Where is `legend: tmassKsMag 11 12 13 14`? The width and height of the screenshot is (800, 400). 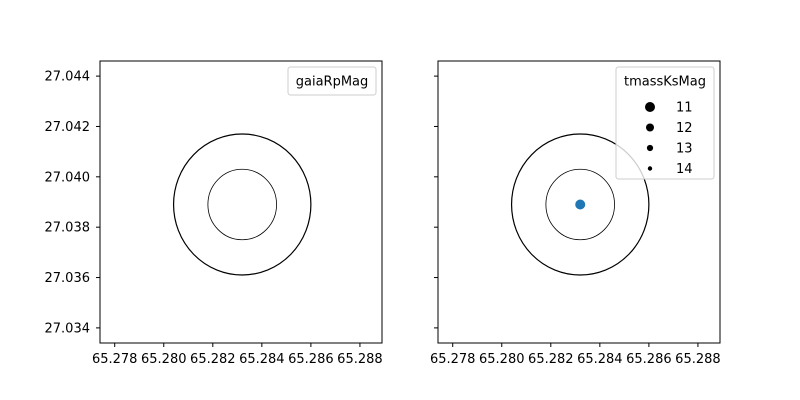
legend: tmassKsMag 11 12 13 14 is located at coordinates (665, 123).